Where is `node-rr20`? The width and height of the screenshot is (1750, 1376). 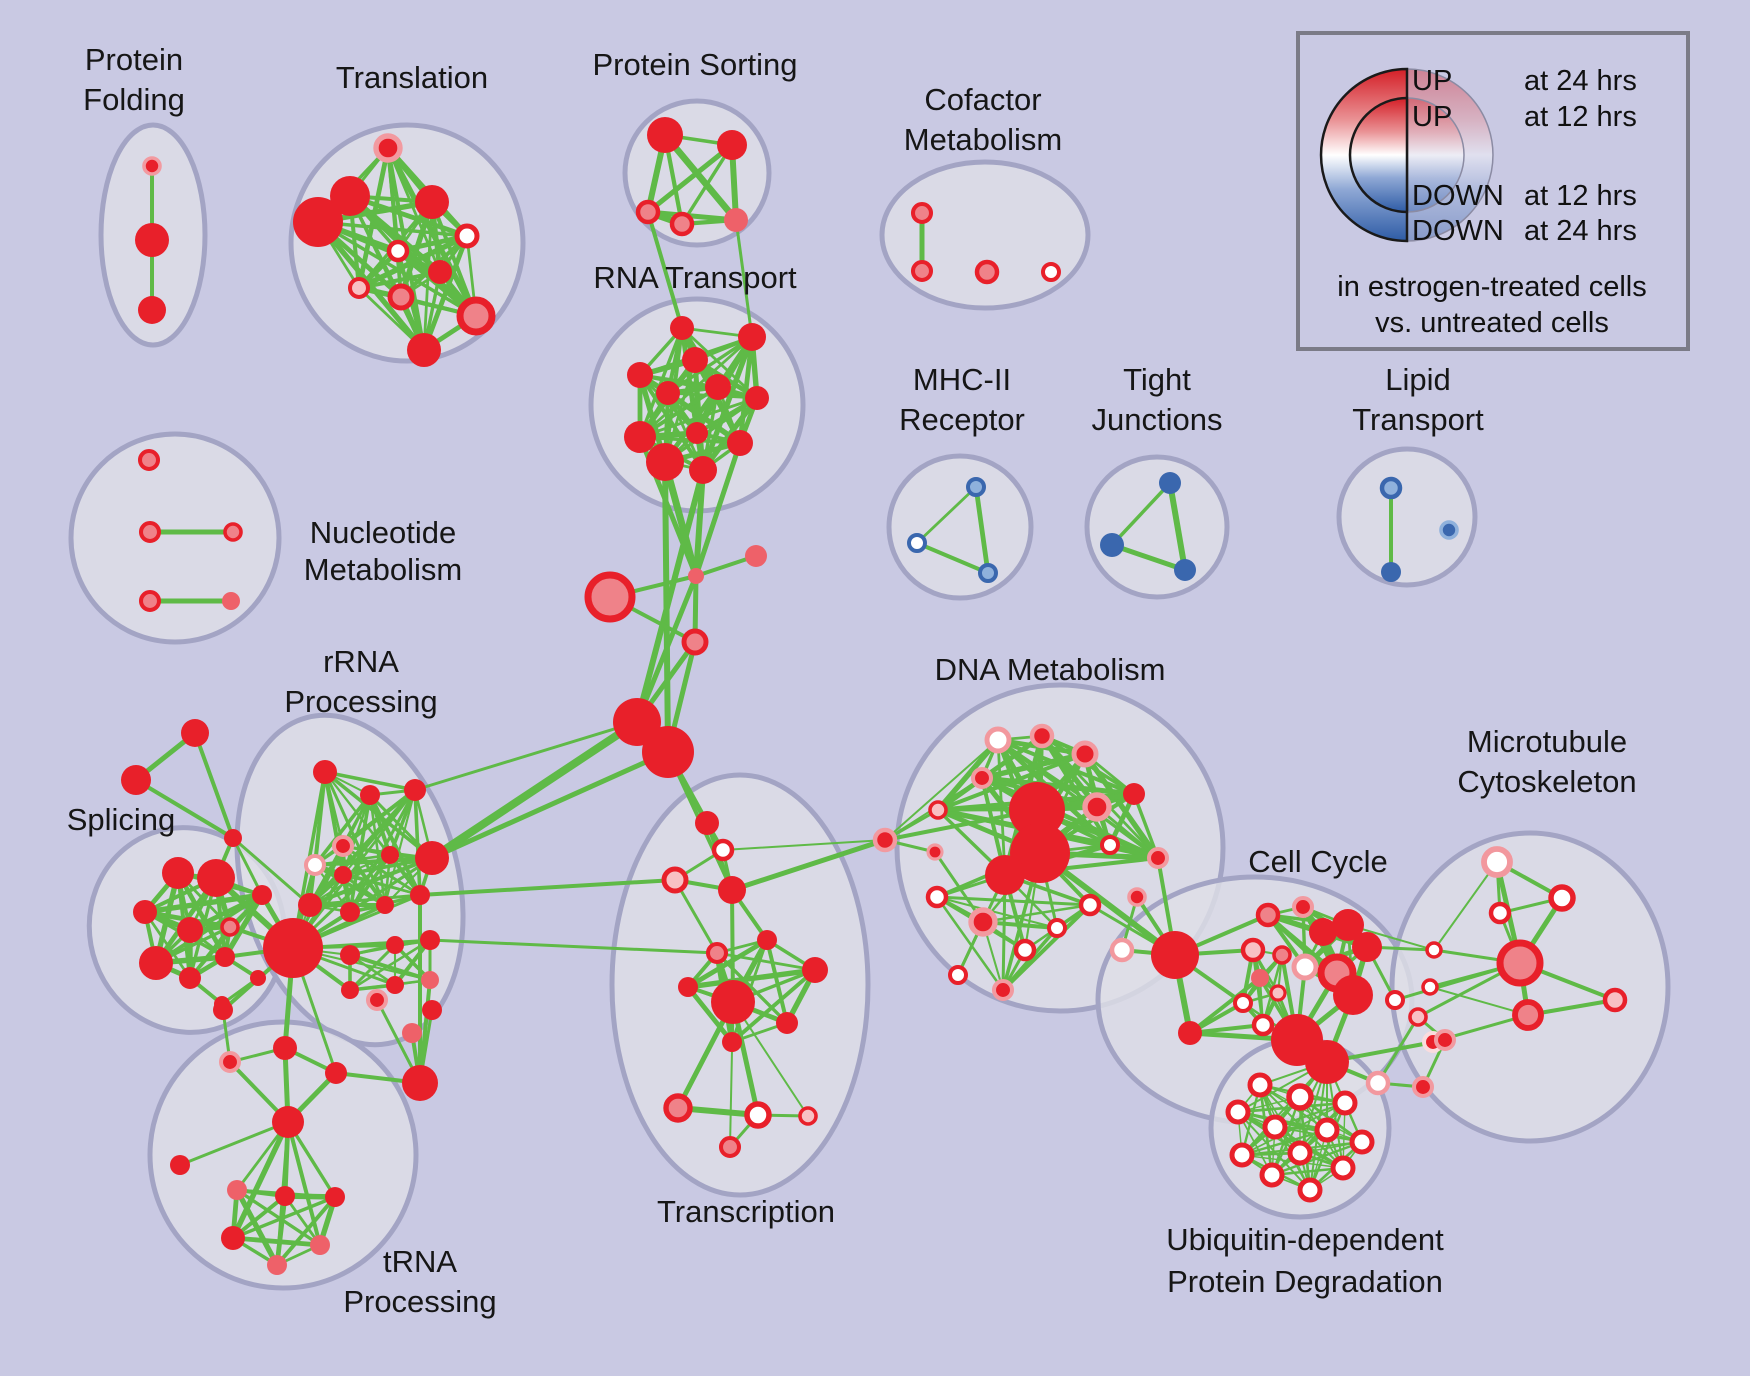 node-rr20 is located at coordinates (230, 1062).